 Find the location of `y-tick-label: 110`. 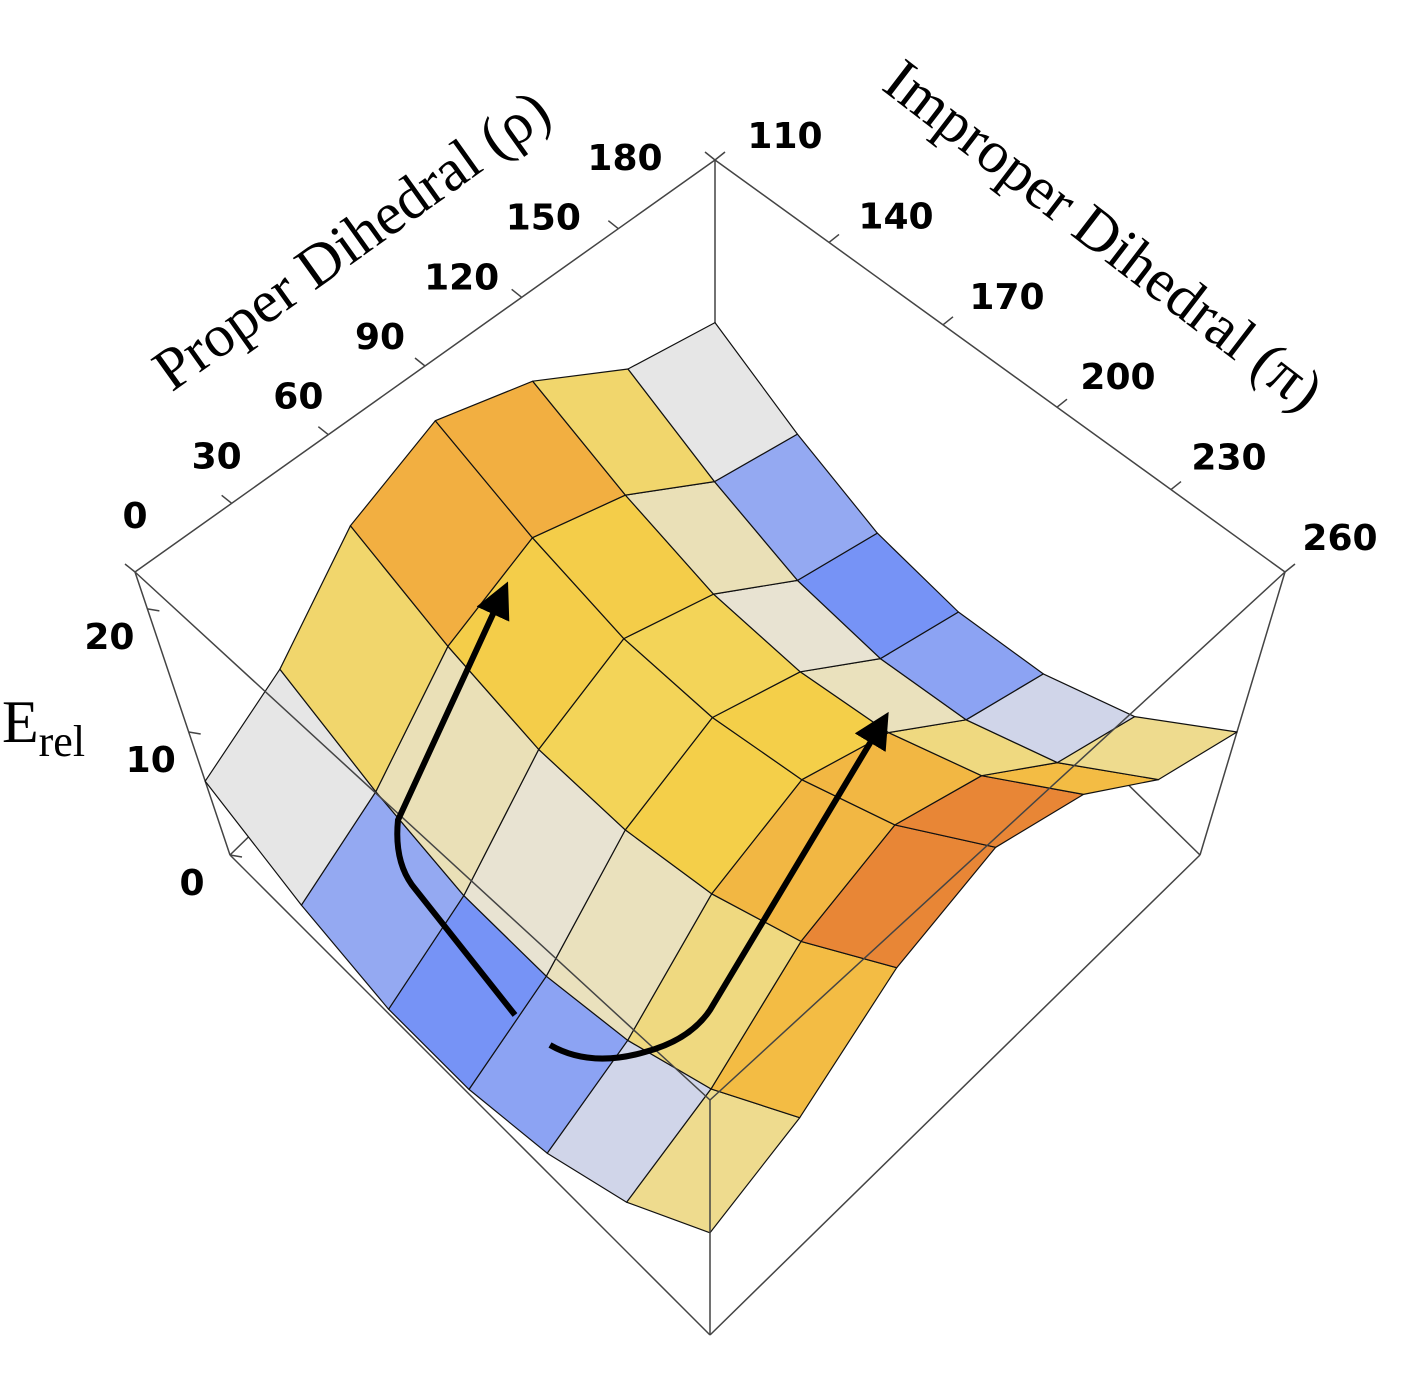

y-tick-label: 110 is located at coordinates (784, 136).